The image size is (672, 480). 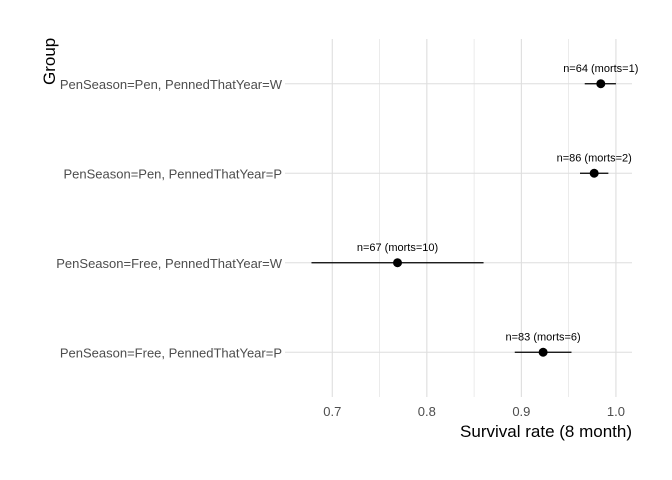 I want to click on x-tick-label: 0.7, so click(x=332, y=411).